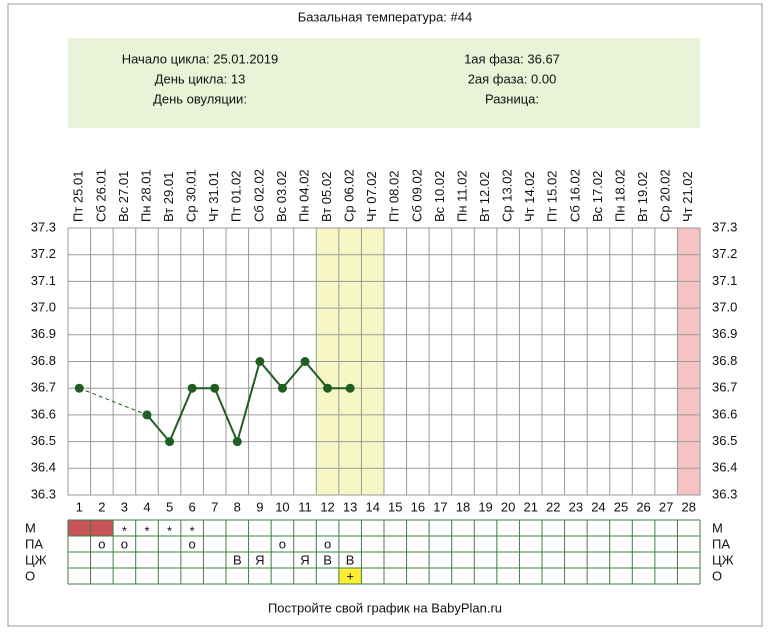 Image resolution: width=770 pixels, height=633 pixels. I want to click on date-label: Вт 05.02, so click(326, 197).